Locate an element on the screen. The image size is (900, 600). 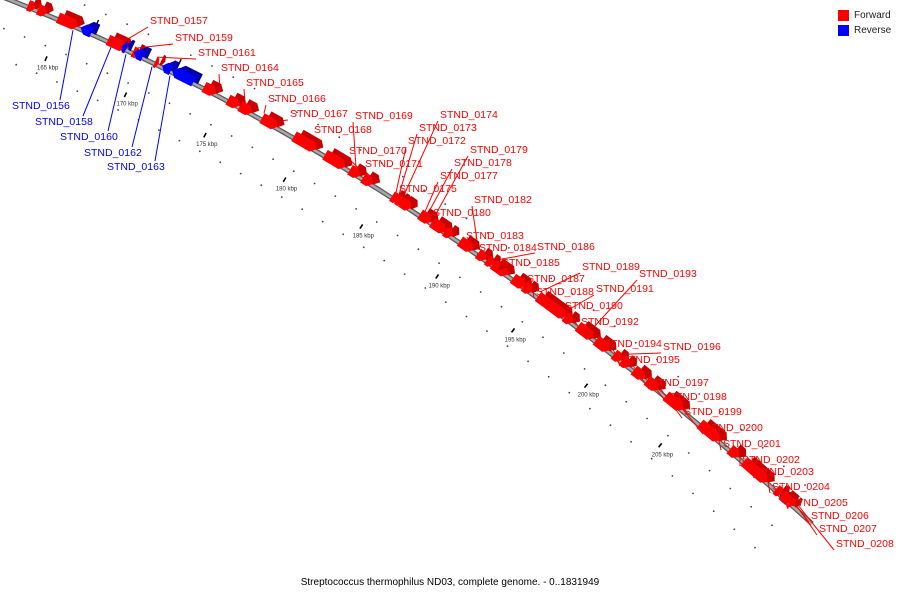
gene-label: STND_0187 is located at coordinates (556, 279).